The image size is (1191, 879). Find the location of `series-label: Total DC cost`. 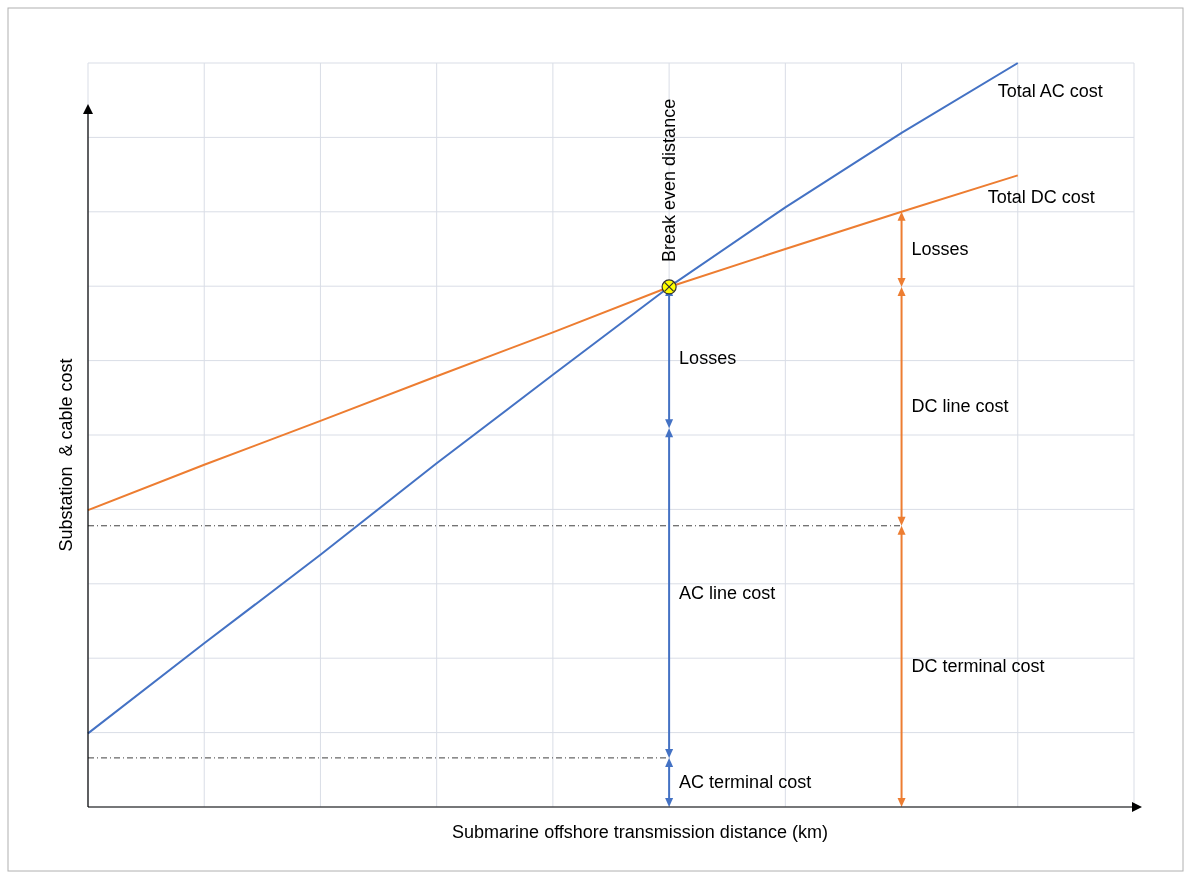

series-label: Total DC cost is located at coordinates (1041, 197).